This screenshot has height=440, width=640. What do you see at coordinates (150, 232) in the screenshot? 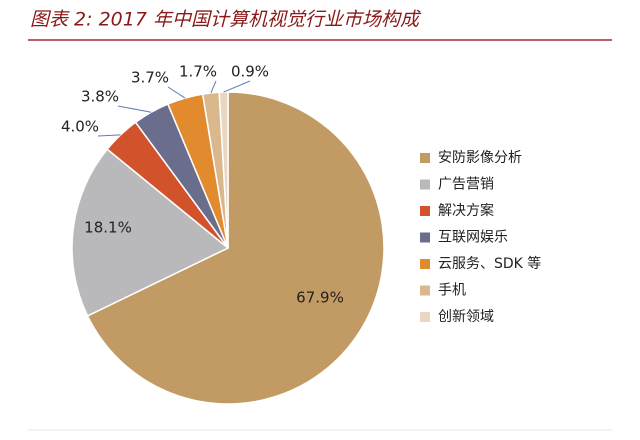
I see `pie-slice` at bounding box center [150, 232].